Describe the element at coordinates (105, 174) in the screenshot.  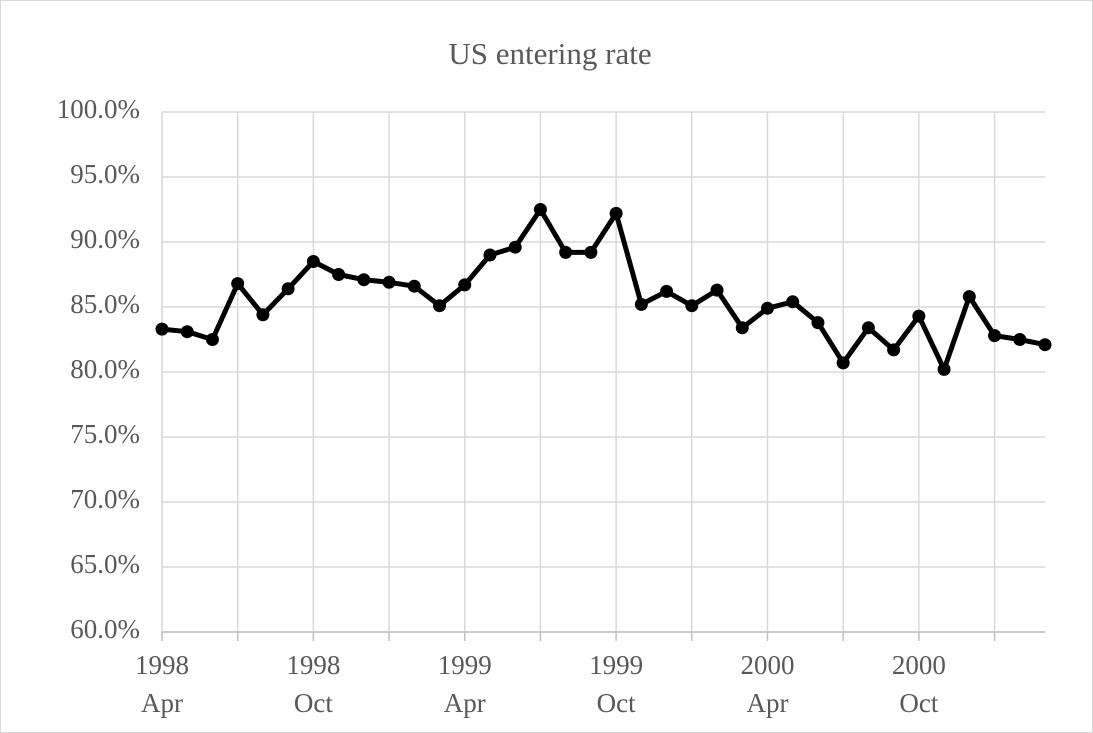
I see `y-tick-label: 95.0%` at that location.